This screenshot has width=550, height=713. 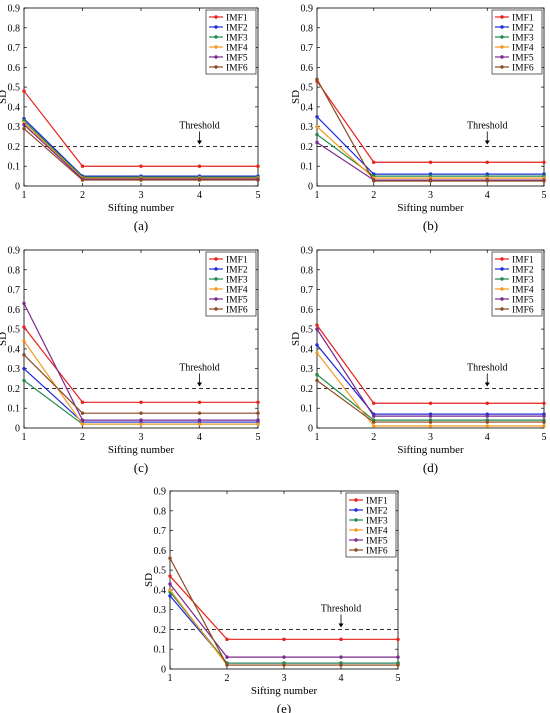 What do you see at coordinates (341, 625) in the screenshot?
I see `chart-4-threshold-arrowhead` at bounding box center [341, 625].